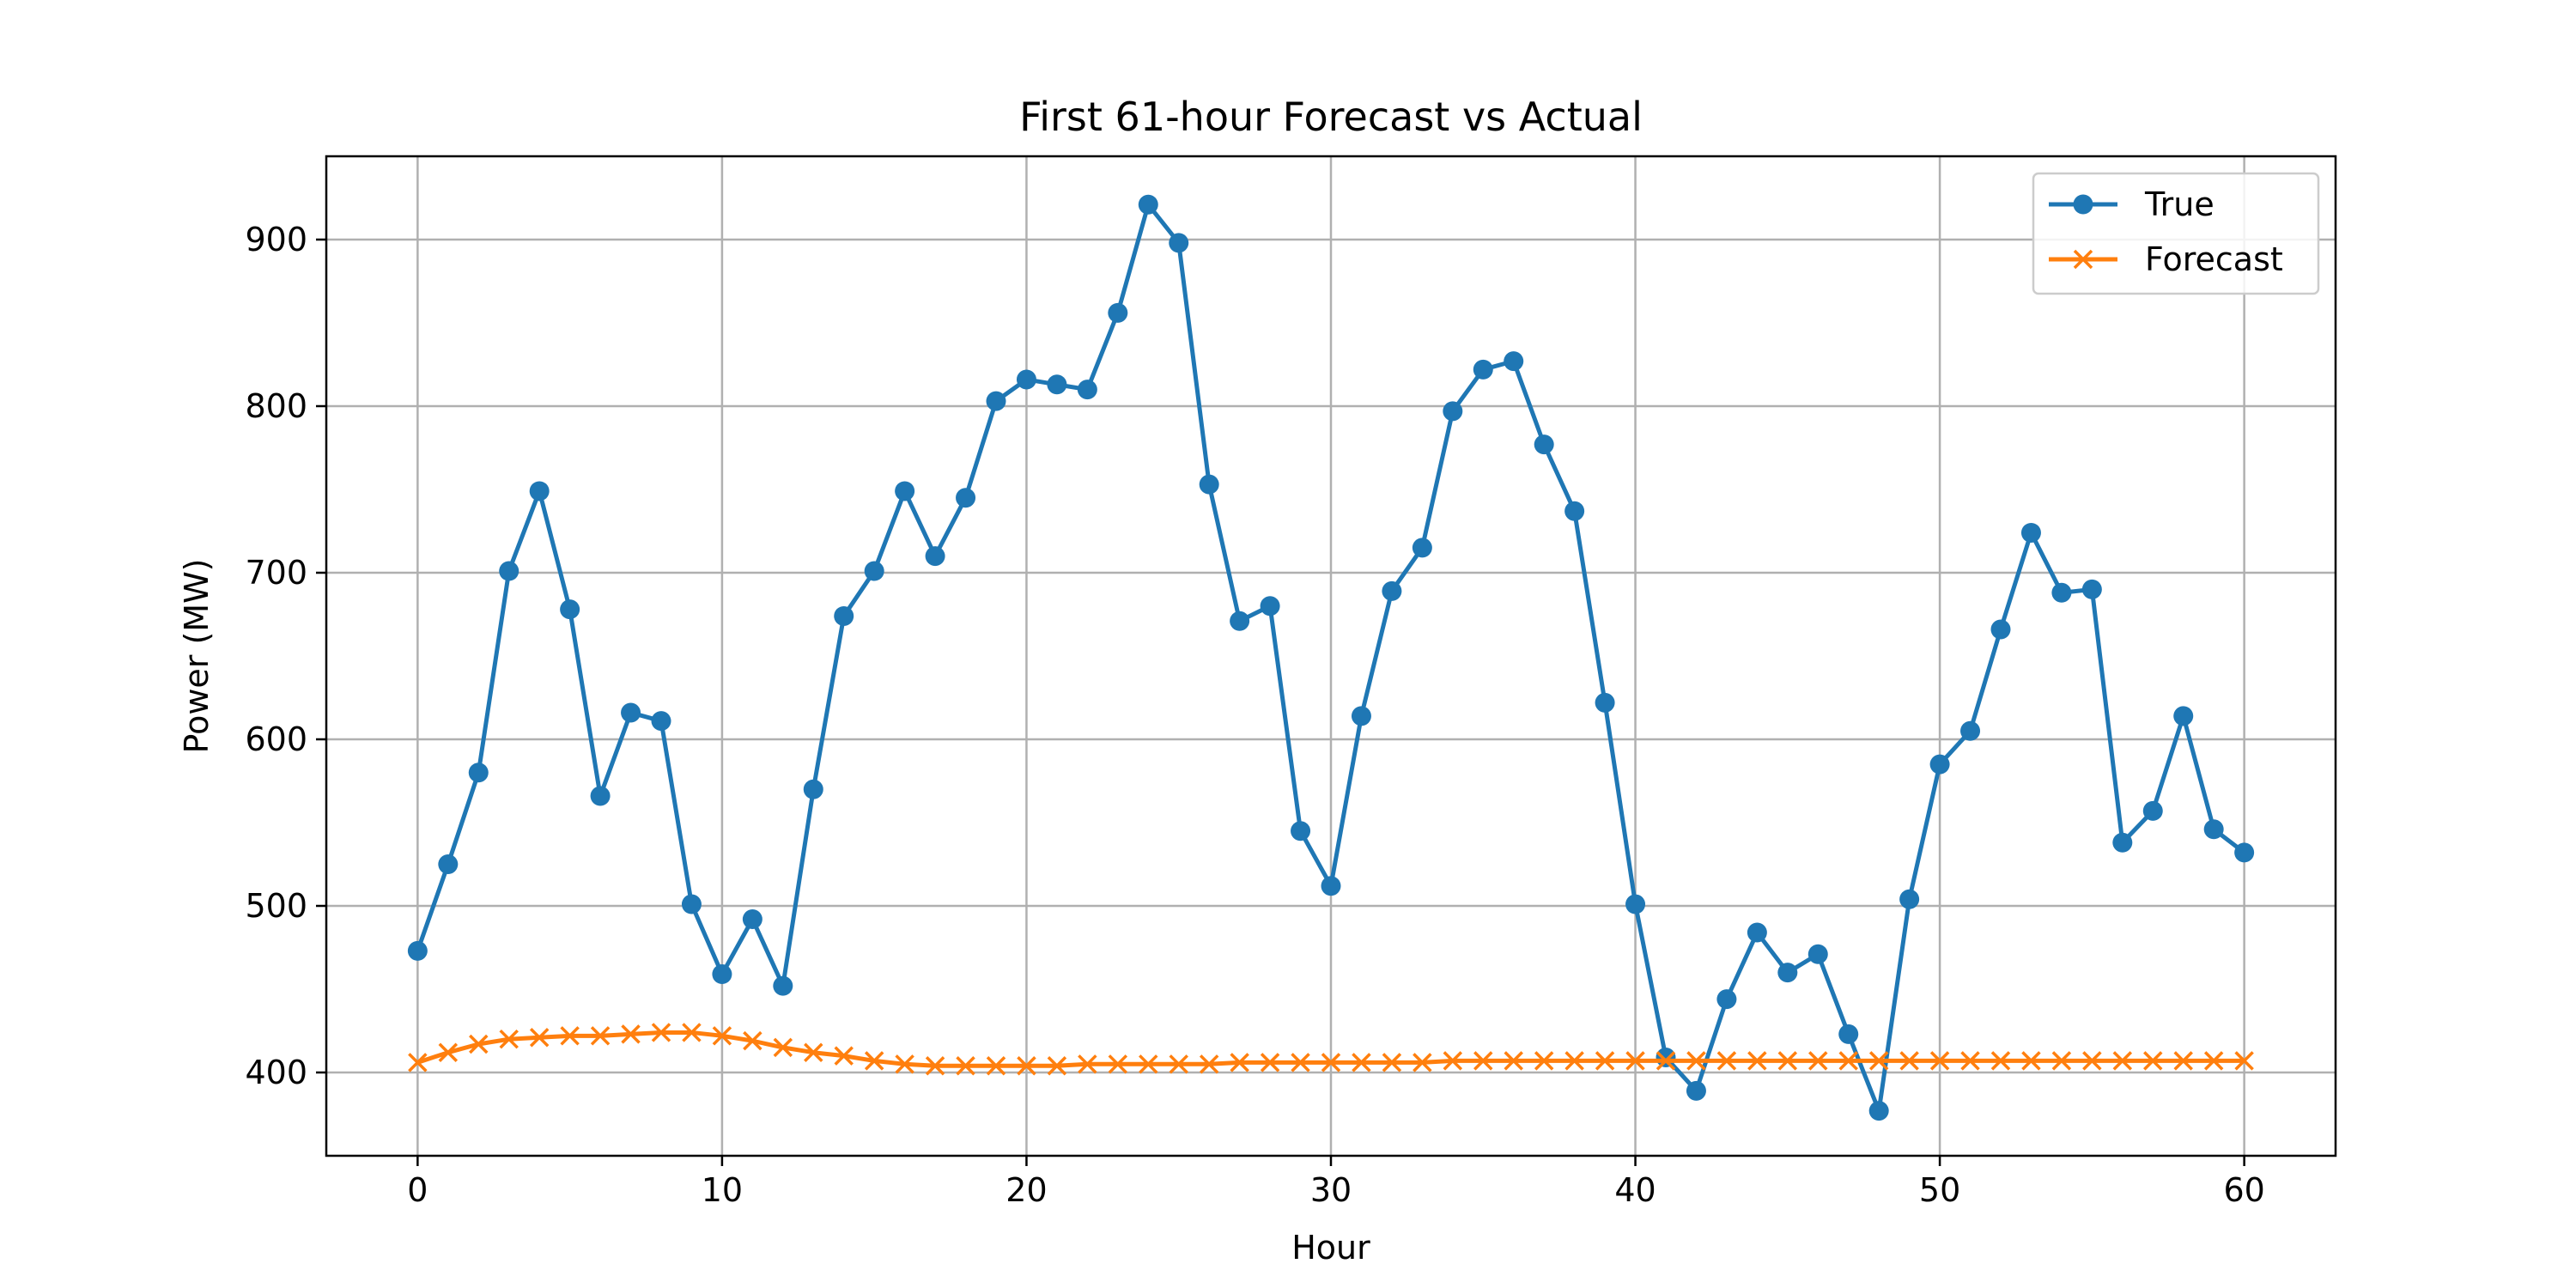 The image size is (2576, 1288). Describe the element at coordinates (2179, 204) in the screenshot. I see `legend-label-true: True` at that location.